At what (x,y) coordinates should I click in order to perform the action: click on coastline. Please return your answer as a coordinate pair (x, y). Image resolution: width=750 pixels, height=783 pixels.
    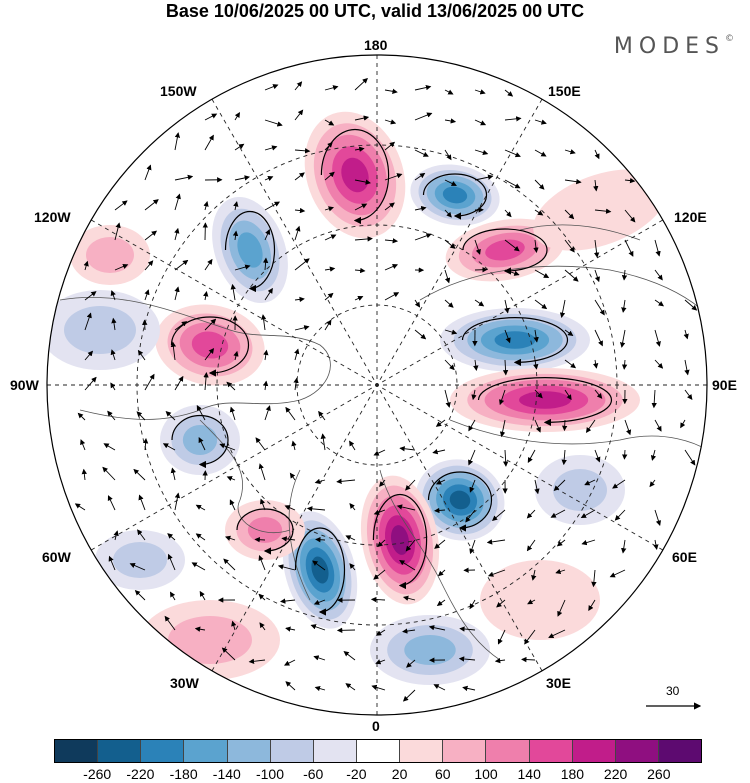
    Looking at the image, I should click on (580, 232).